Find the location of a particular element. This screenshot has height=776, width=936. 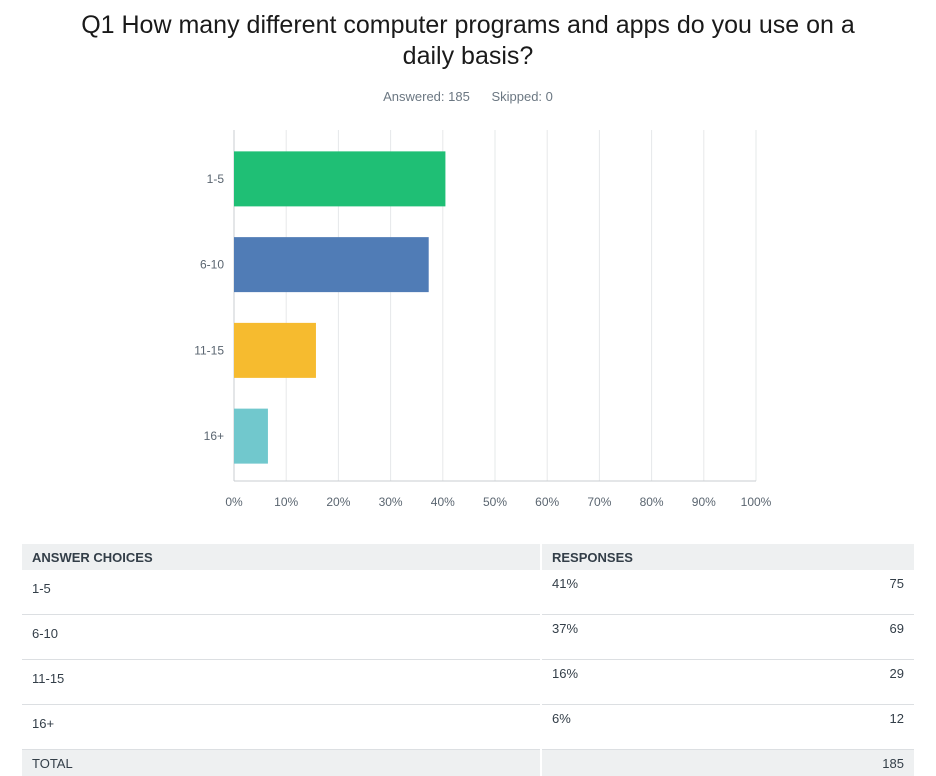

table-row: 16+ 6% 12 is located at coordinates (468, 727).